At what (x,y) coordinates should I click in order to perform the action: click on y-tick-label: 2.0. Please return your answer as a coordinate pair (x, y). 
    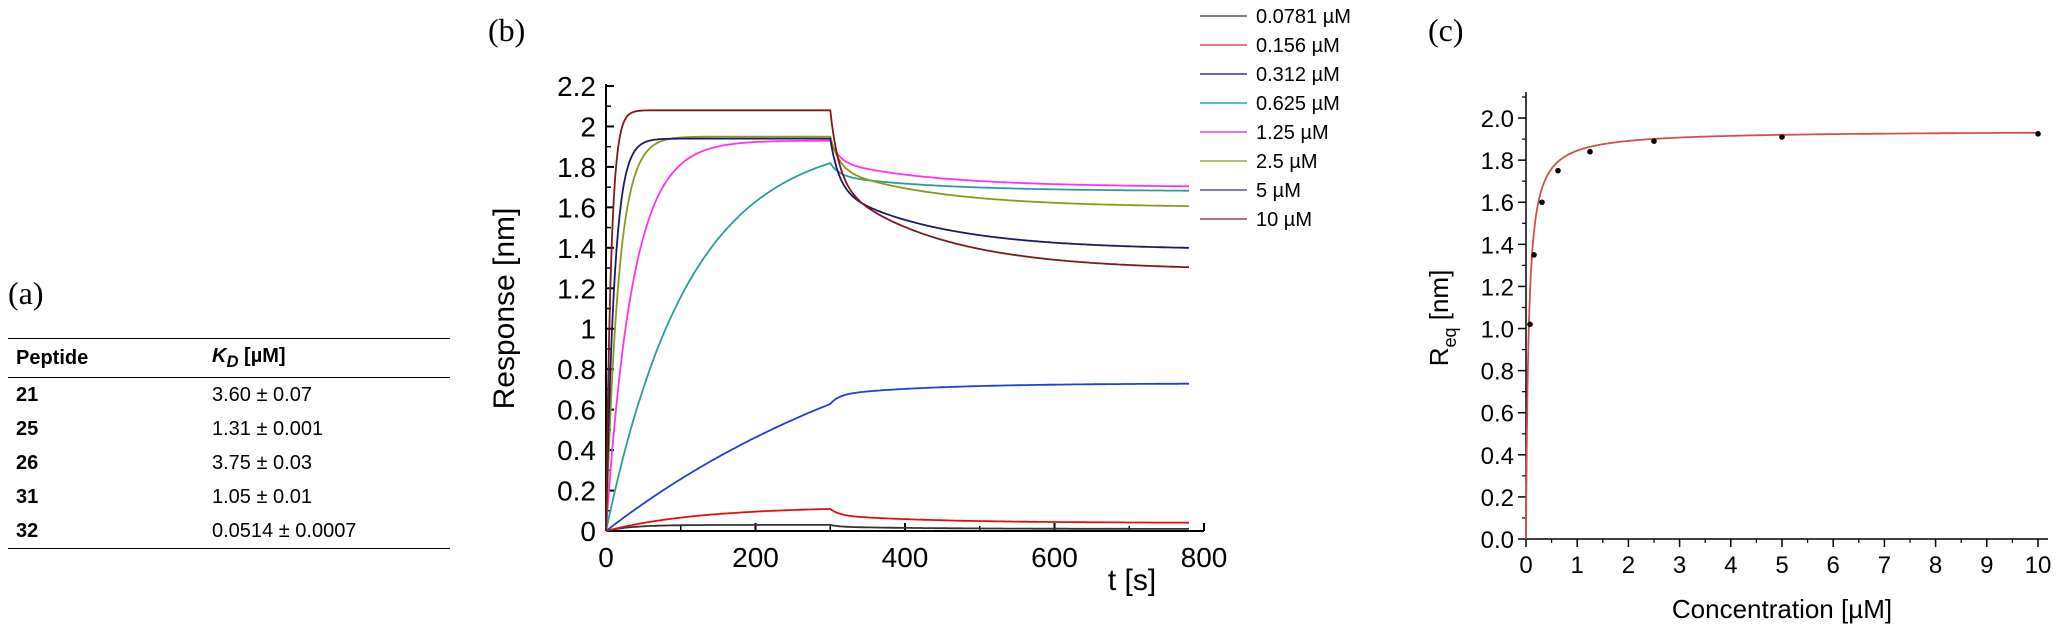
    Looking at the image, I should click on (1497, 119).